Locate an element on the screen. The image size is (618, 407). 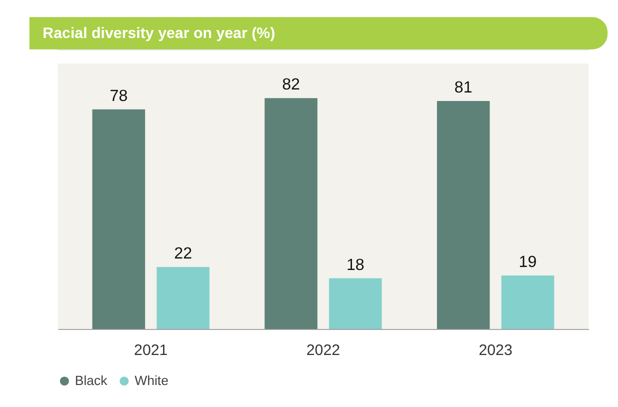
data-label: 19 is located at coordinates (527, 261).